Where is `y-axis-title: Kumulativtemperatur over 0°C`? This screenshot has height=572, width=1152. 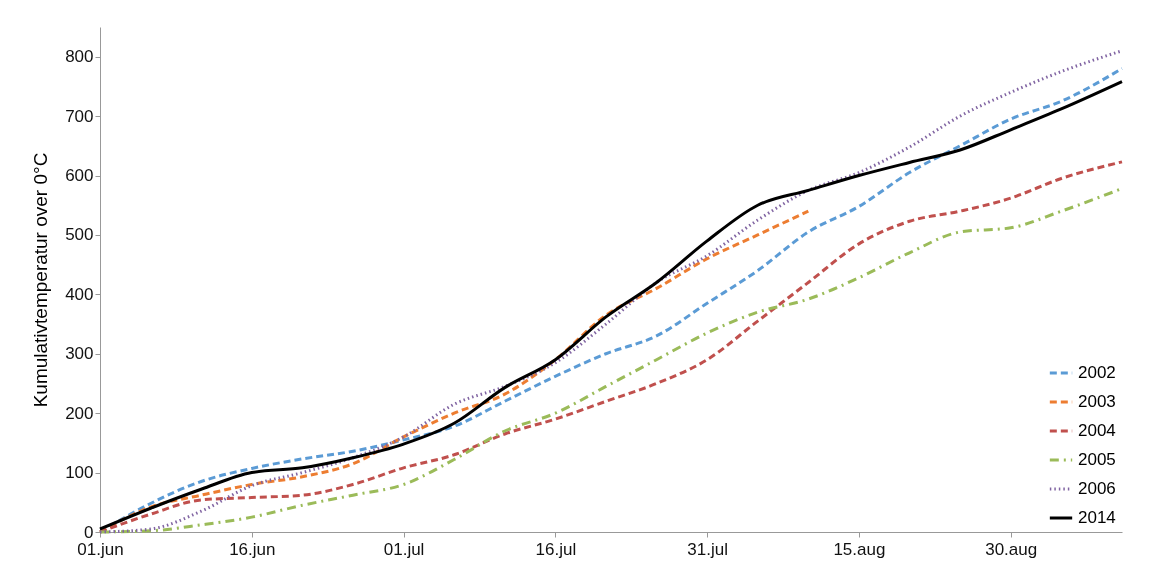 y-axis-title: Kumulativtemperatur over 0°C is located at coordinates (41, 280).